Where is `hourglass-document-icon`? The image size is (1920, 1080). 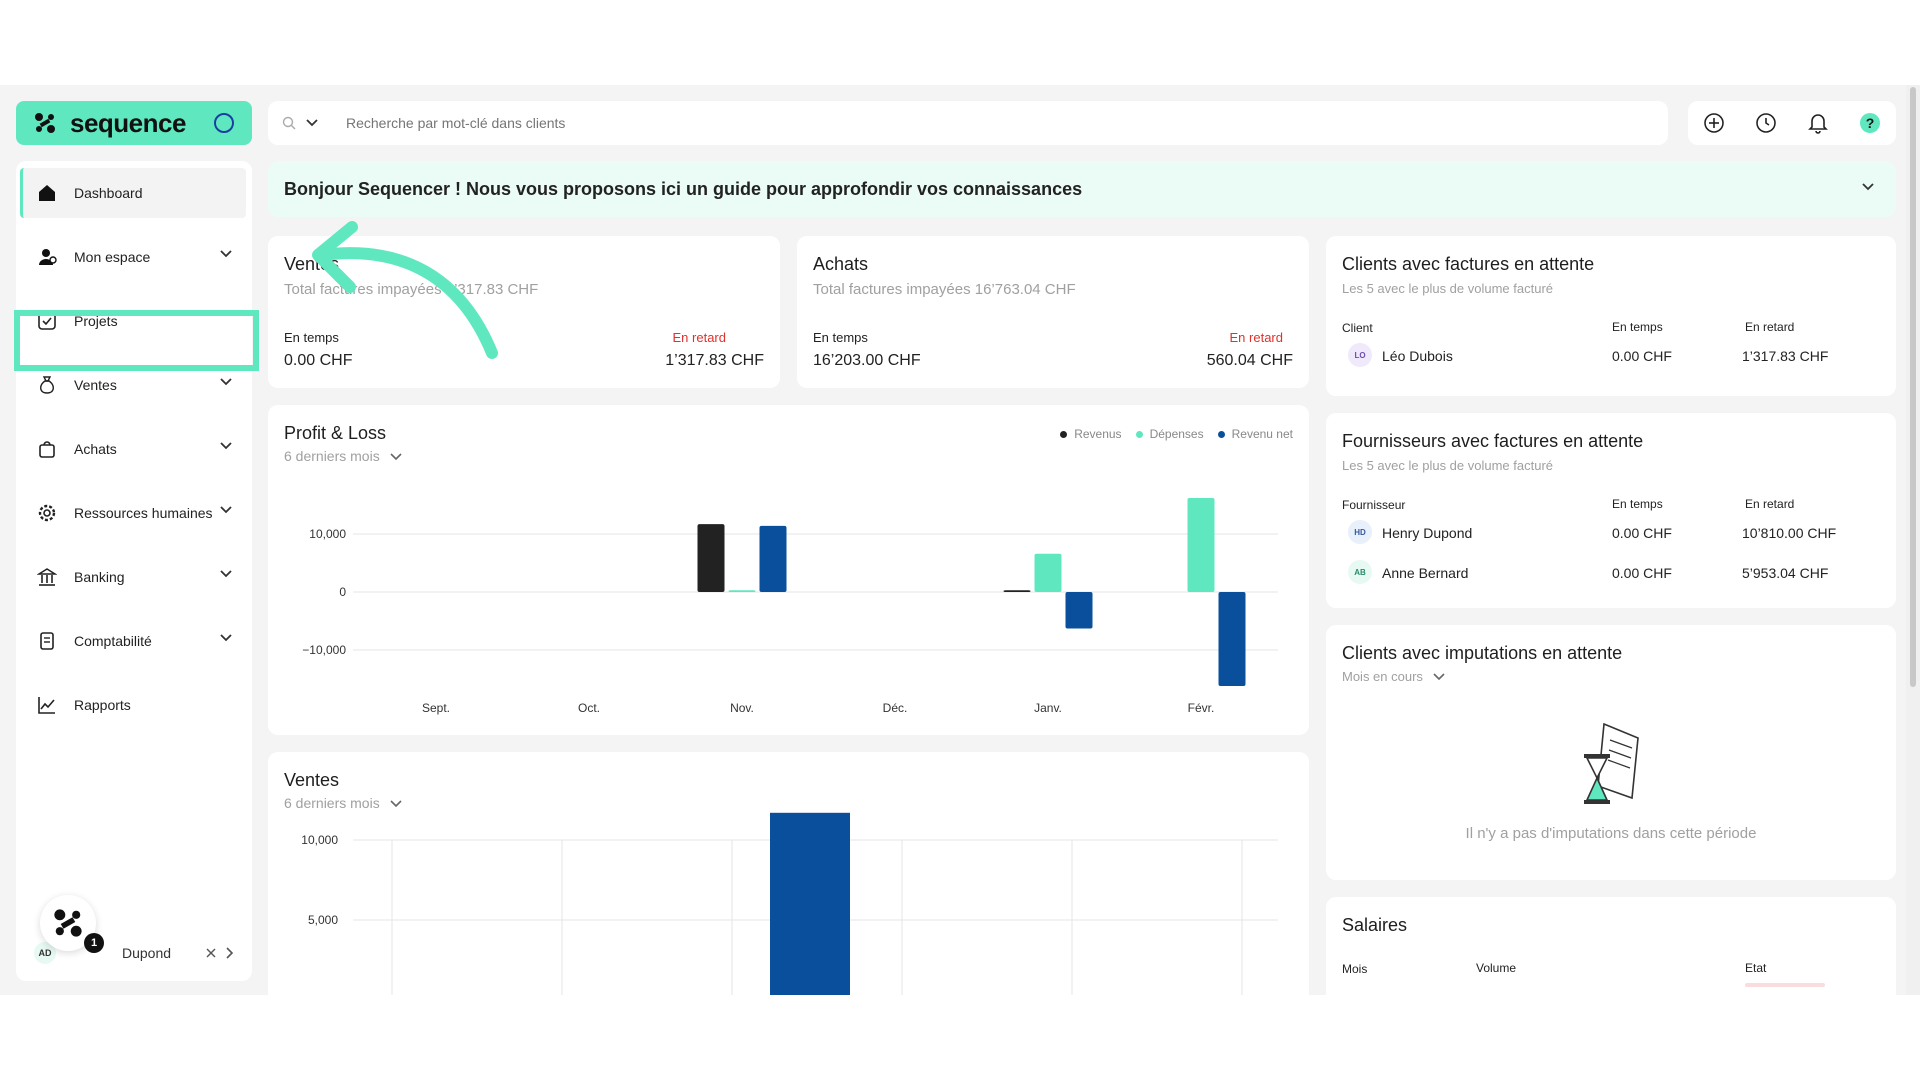 hourglass-document-icon is located at coordinates (1611, 763).